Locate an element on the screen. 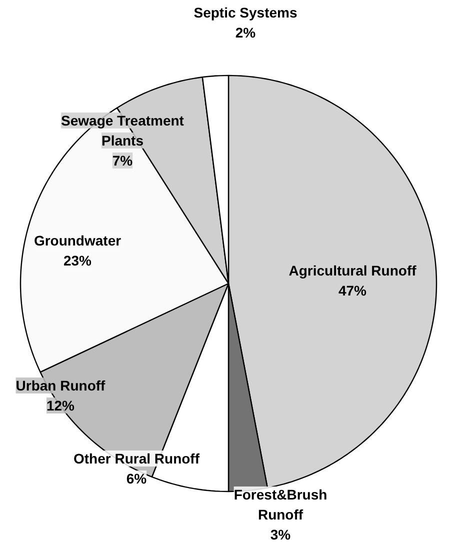 The height and width of the screenshot is (548, 451). data-label: 47% is located at coordinates (353, 290).